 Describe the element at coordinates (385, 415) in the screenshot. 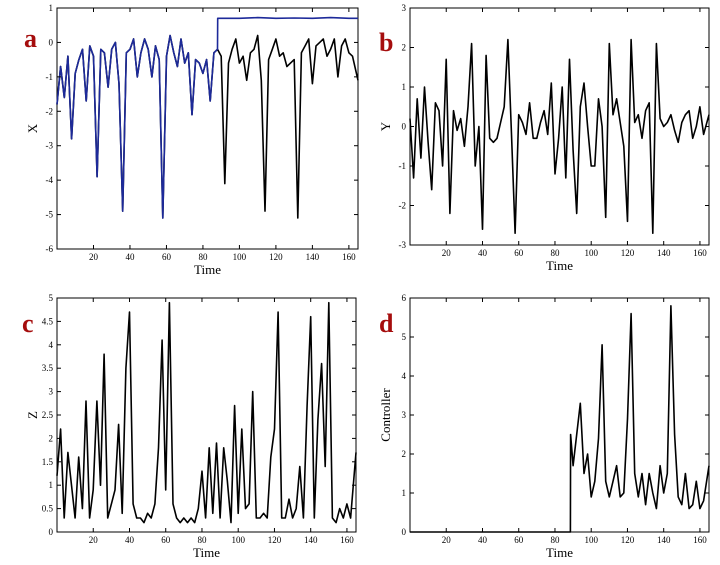

I see `y-axis-label: Controller` at that location.